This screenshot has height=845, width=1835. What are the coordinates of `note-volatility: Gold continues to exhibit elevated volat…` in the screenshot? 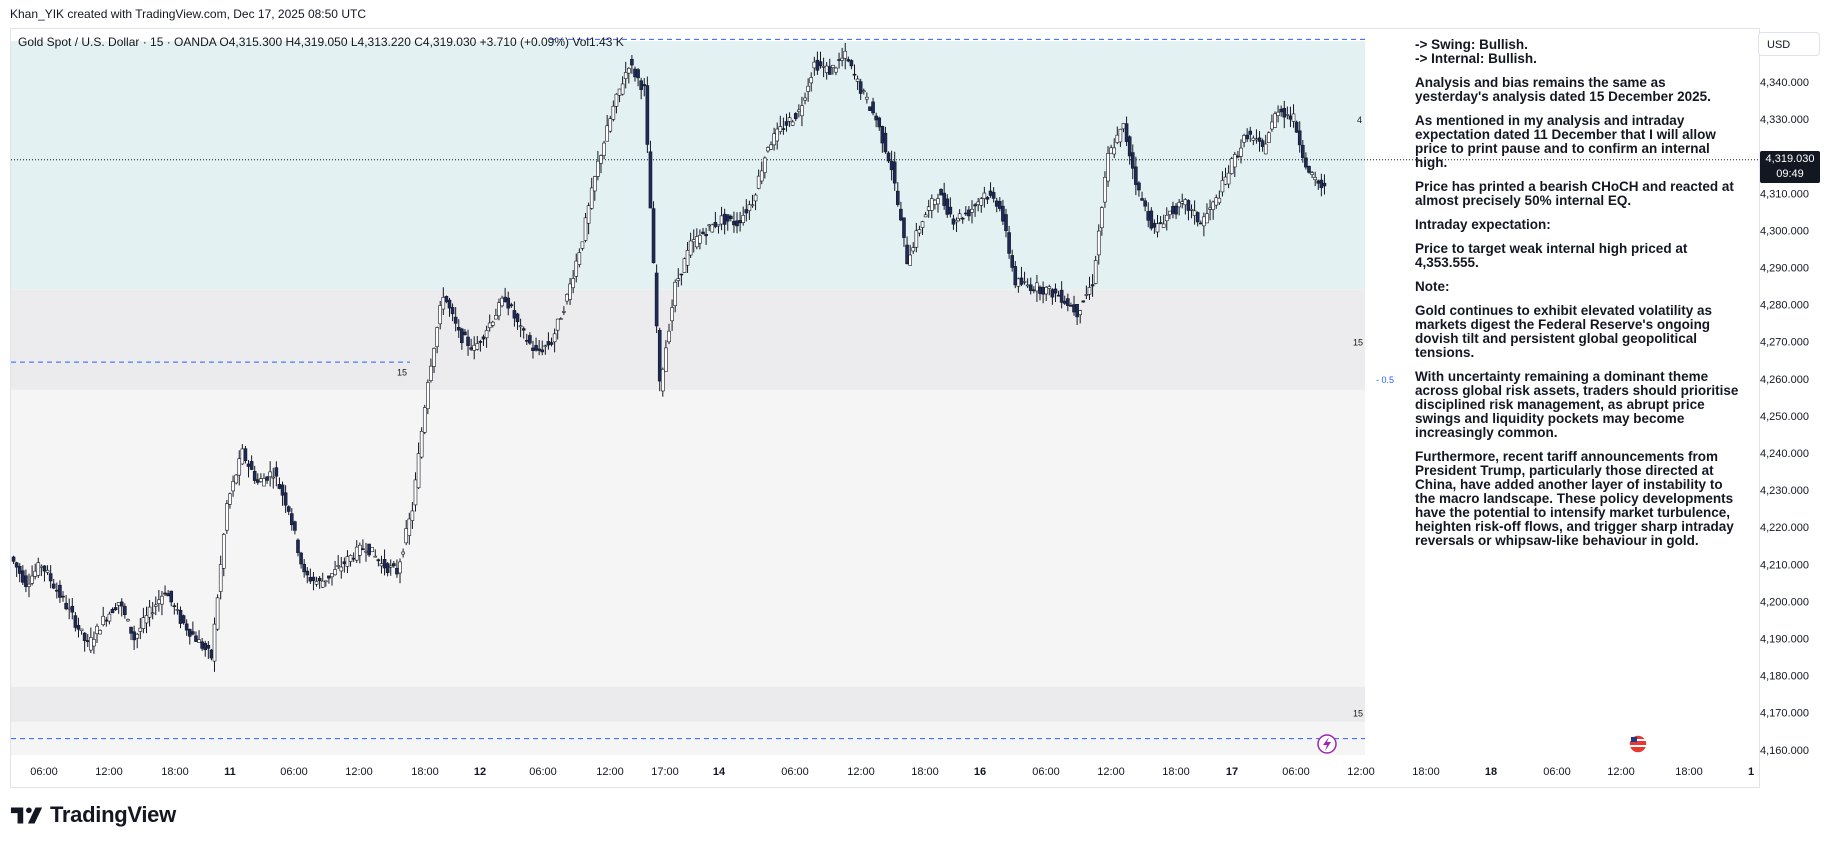 It's located at (1564, 331).